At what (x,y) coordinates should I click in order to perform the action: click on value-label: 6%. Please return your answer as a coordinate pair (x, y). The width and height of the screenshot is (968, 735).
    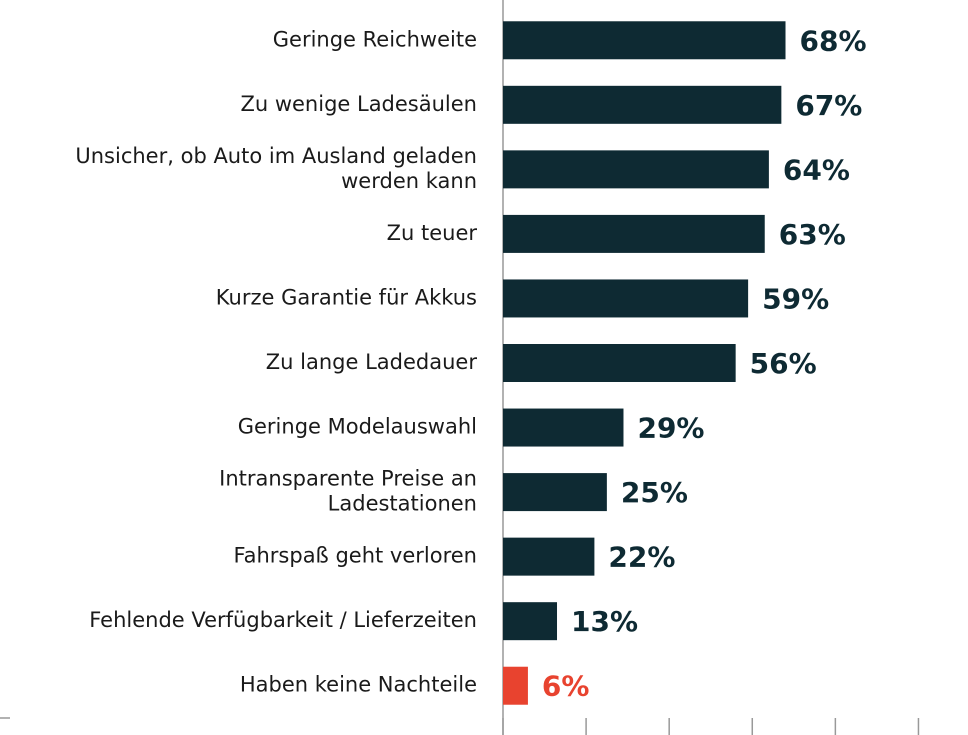
    Looking at the image, I should click on (566, 686).